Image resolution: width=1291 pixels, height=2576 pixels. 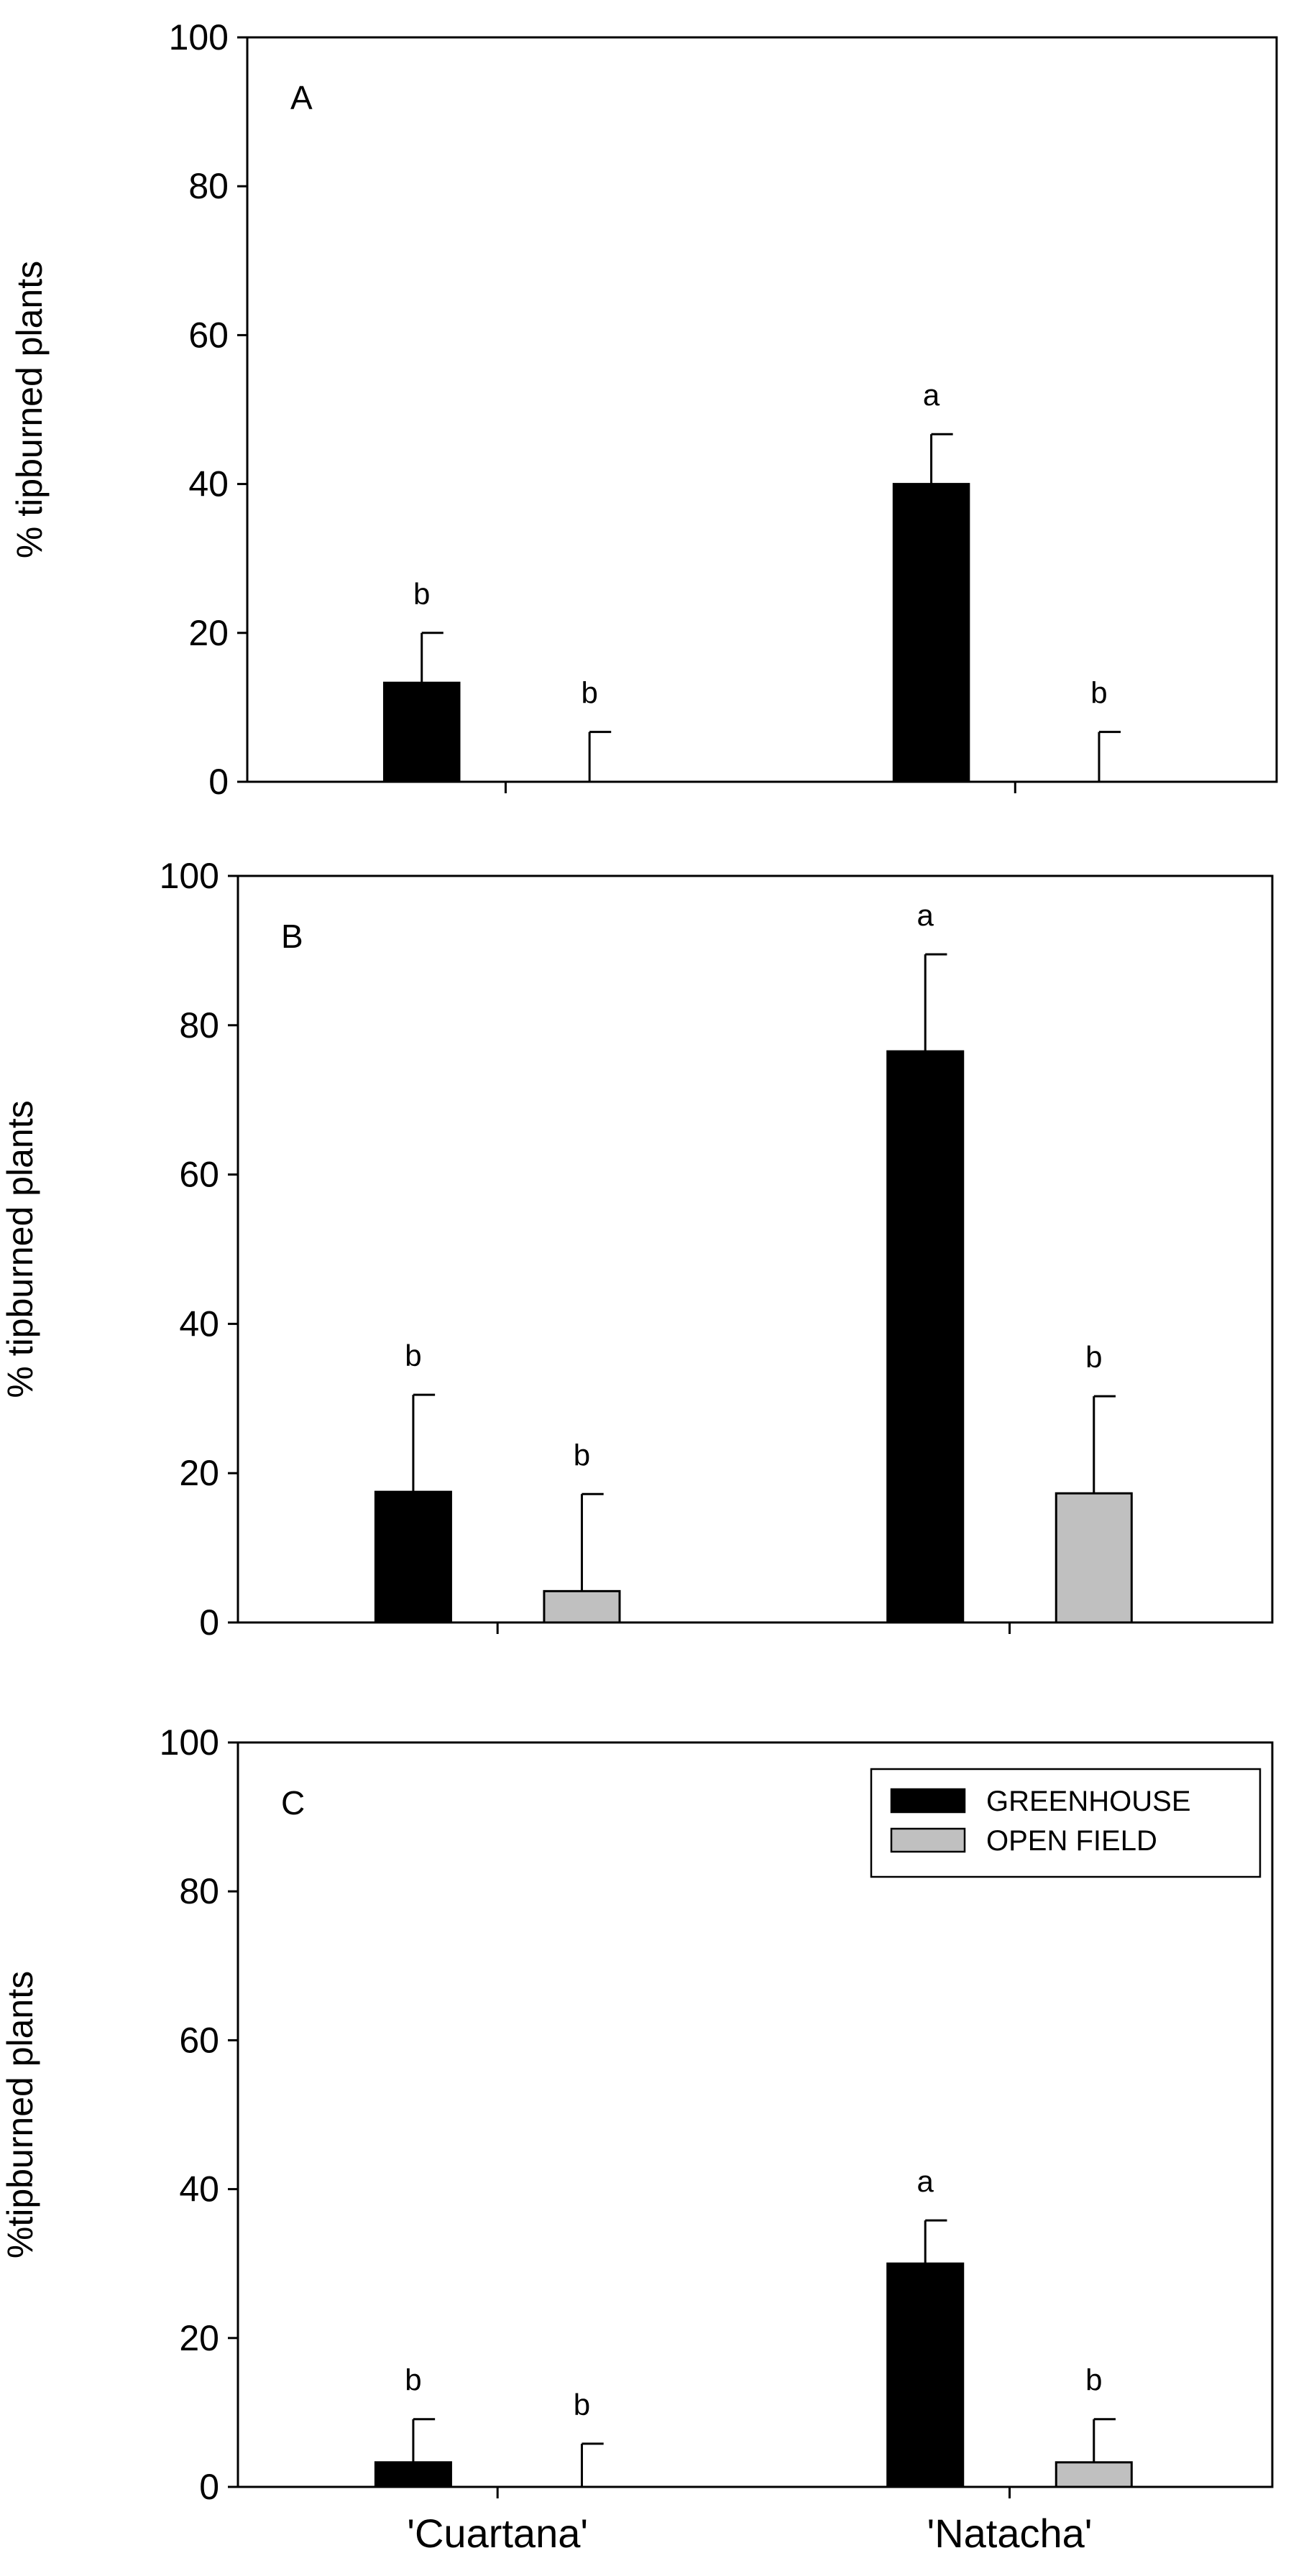 I want to click on legend-box, so click(x=1066, y=1823).